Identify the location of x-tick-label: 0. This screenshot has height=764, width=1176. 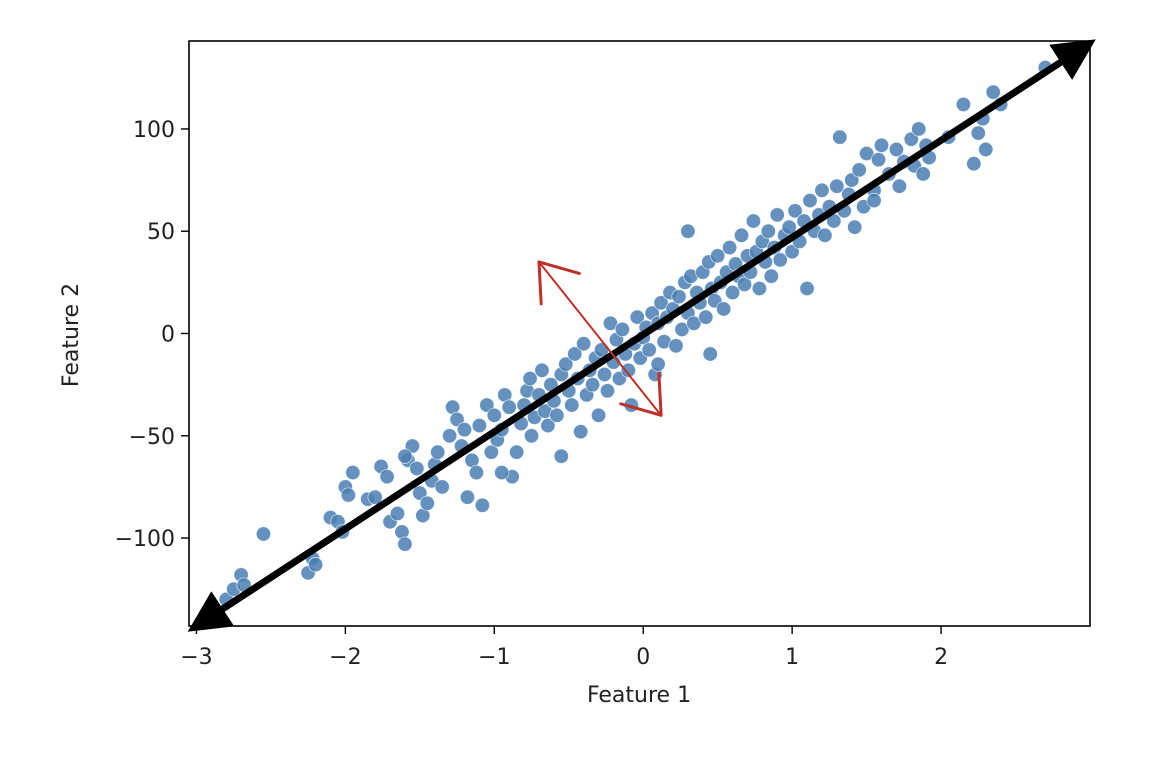
(643, 657).